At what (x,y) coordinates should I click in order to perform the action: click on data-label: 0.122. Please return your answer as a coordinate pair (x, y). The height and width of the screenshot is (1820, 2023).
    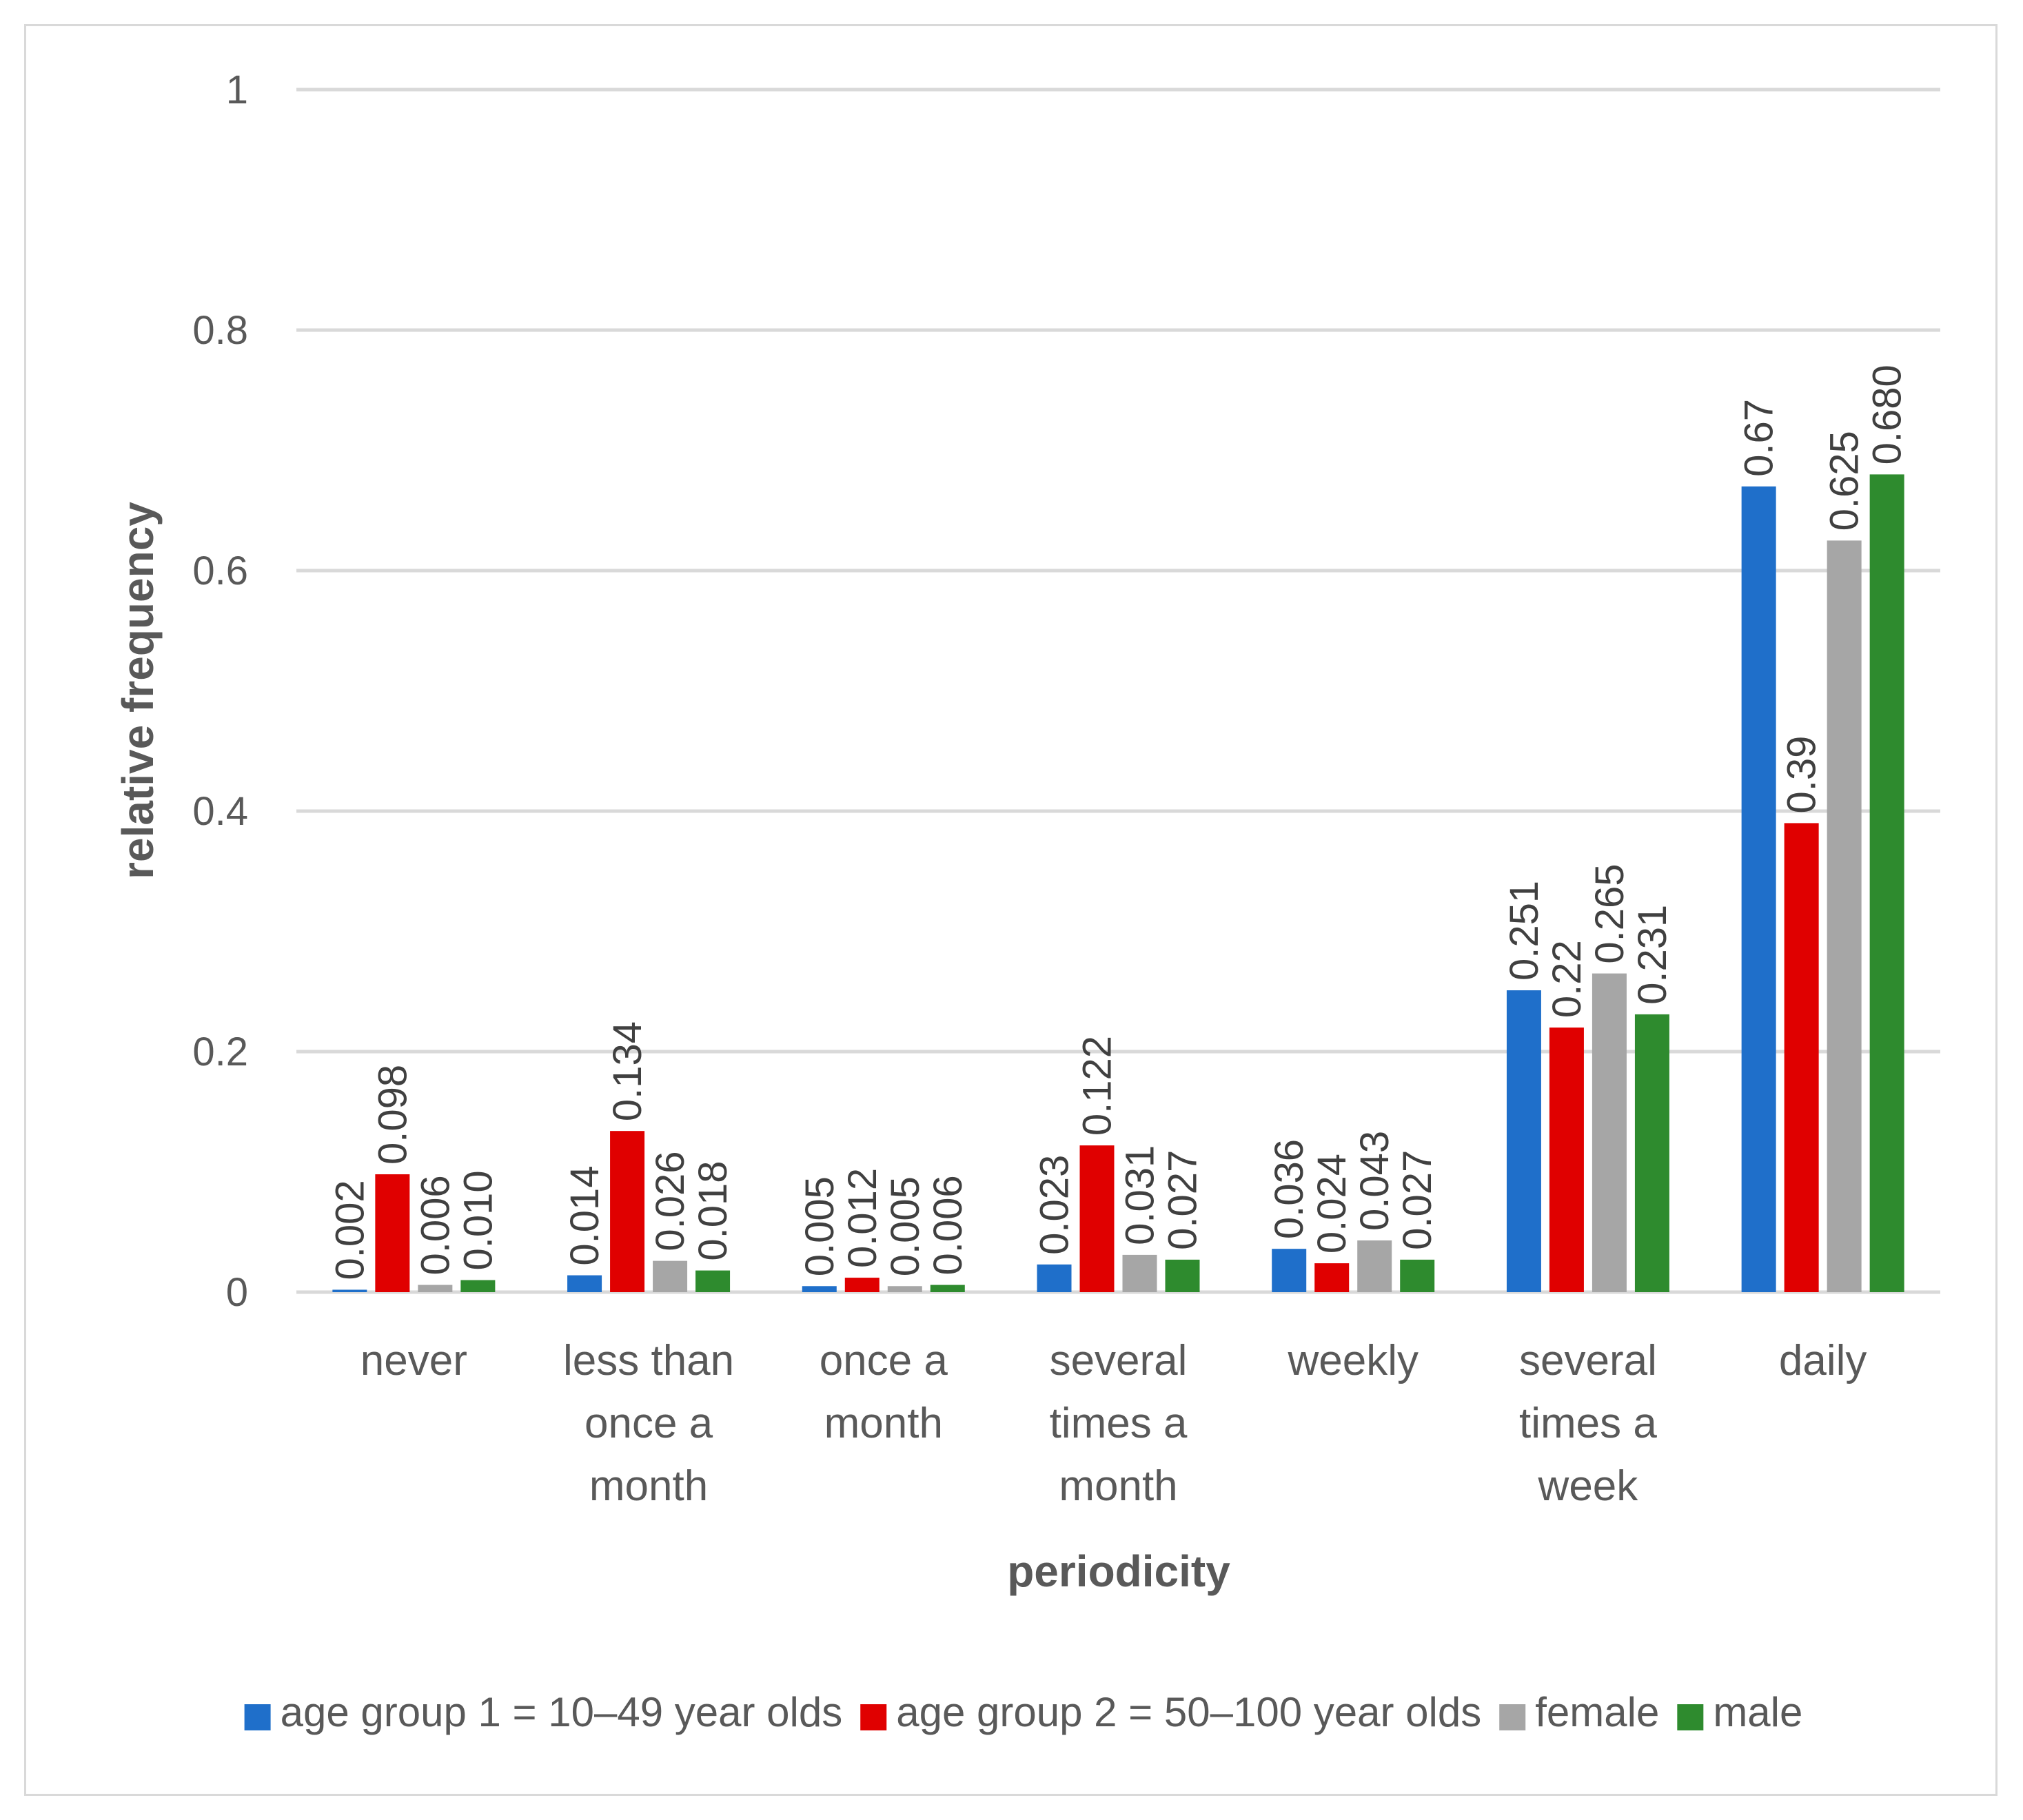
    Looking at the image, I should click on (1097, 1086).